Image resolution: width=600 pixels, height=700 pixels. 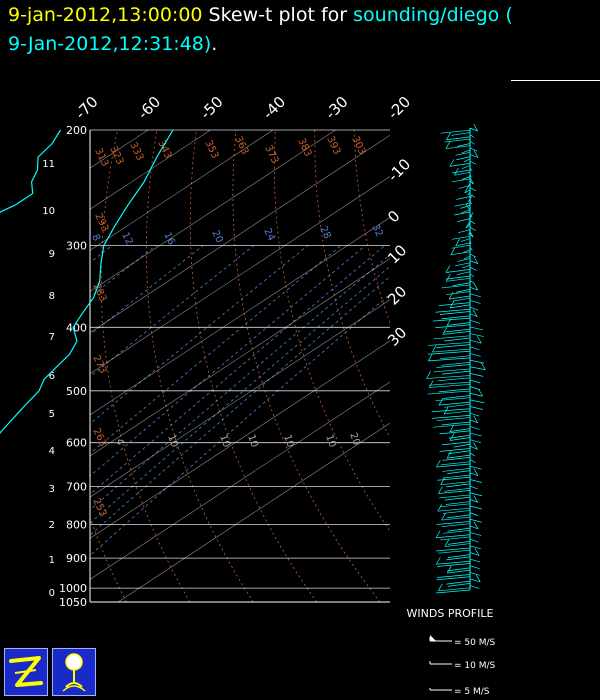 I want to click on pressure-tick-label: 500, so click(x=76, y=391).